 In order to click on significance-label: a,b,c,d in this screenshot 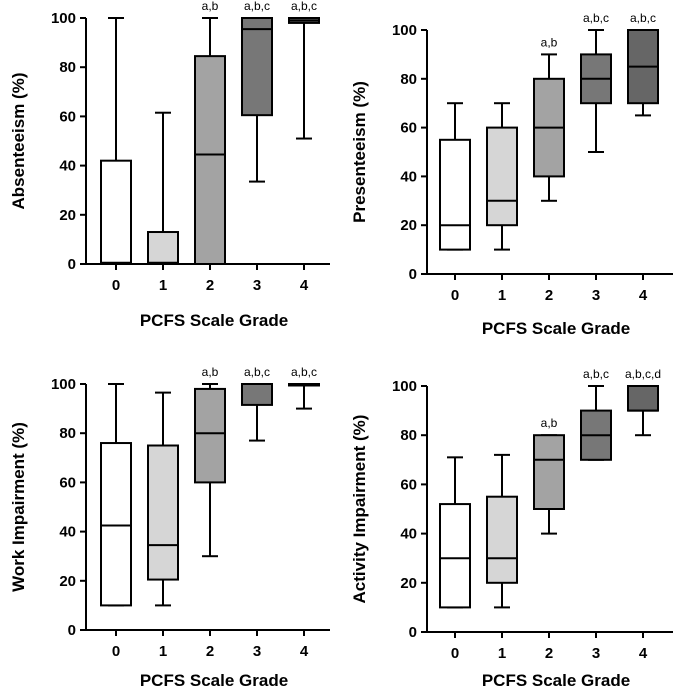, I will do `click(643, 374)`.